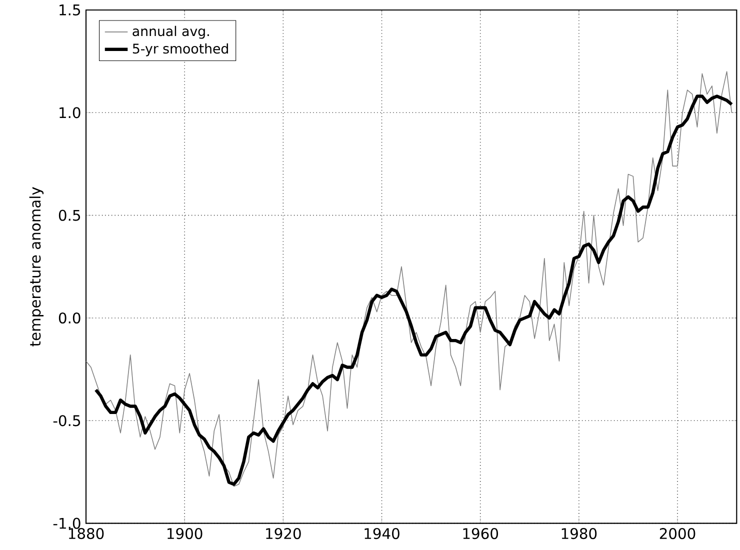 Image resolution: width=740 pixels, height=550 pixels. I want to click on x-tick-label: 1880, so click(86, 534).